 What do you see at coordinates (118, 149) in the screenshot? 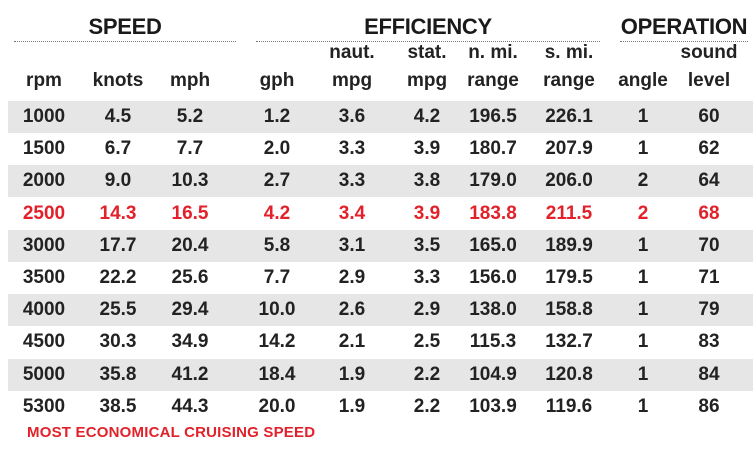
I see `cell-knots: 6.7` at bounding box center [118, 149].